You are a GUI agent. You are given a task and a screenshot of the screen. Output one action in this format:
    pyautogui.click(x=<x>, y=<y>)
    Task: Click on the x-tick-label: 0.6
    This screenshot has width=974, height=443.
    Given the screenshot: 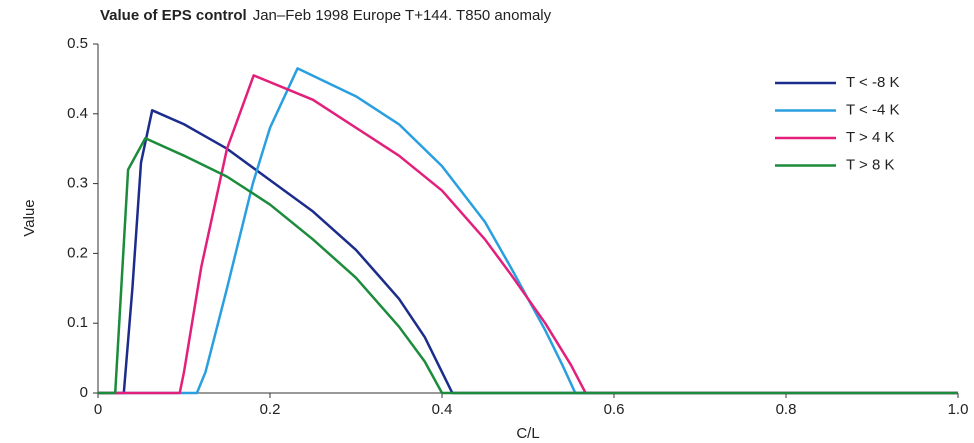 What is the action you would take?
    pyautogui.click(x=614, y=409)
    